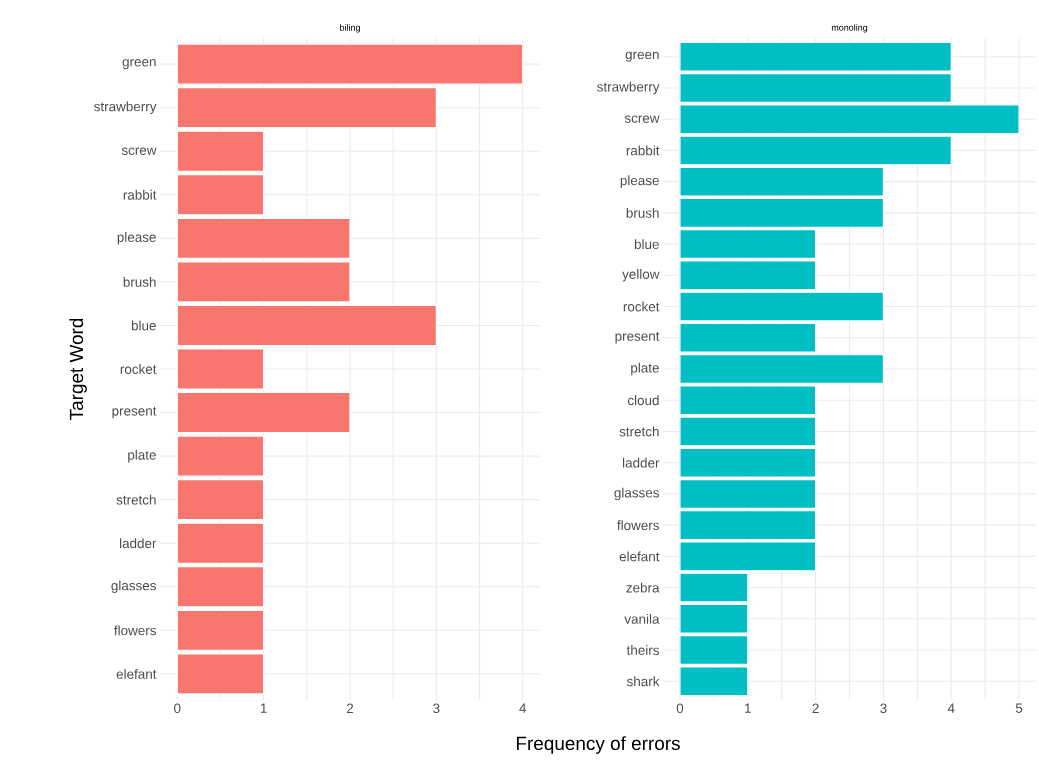 The image size is (1039, 763). Describe the element at coordinates (643, 400) in the screenshot. I see `y-tick-label: cloud` at that location.